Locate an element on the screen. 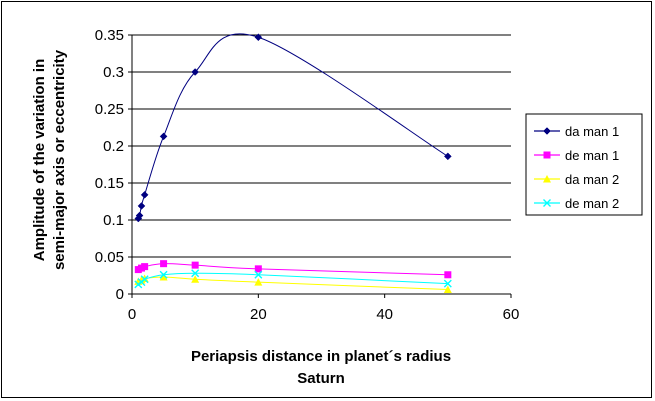 The width and height of the screenshot is (655, 401). y-tick-label: 0.1 is located at coordinates (113, 220).